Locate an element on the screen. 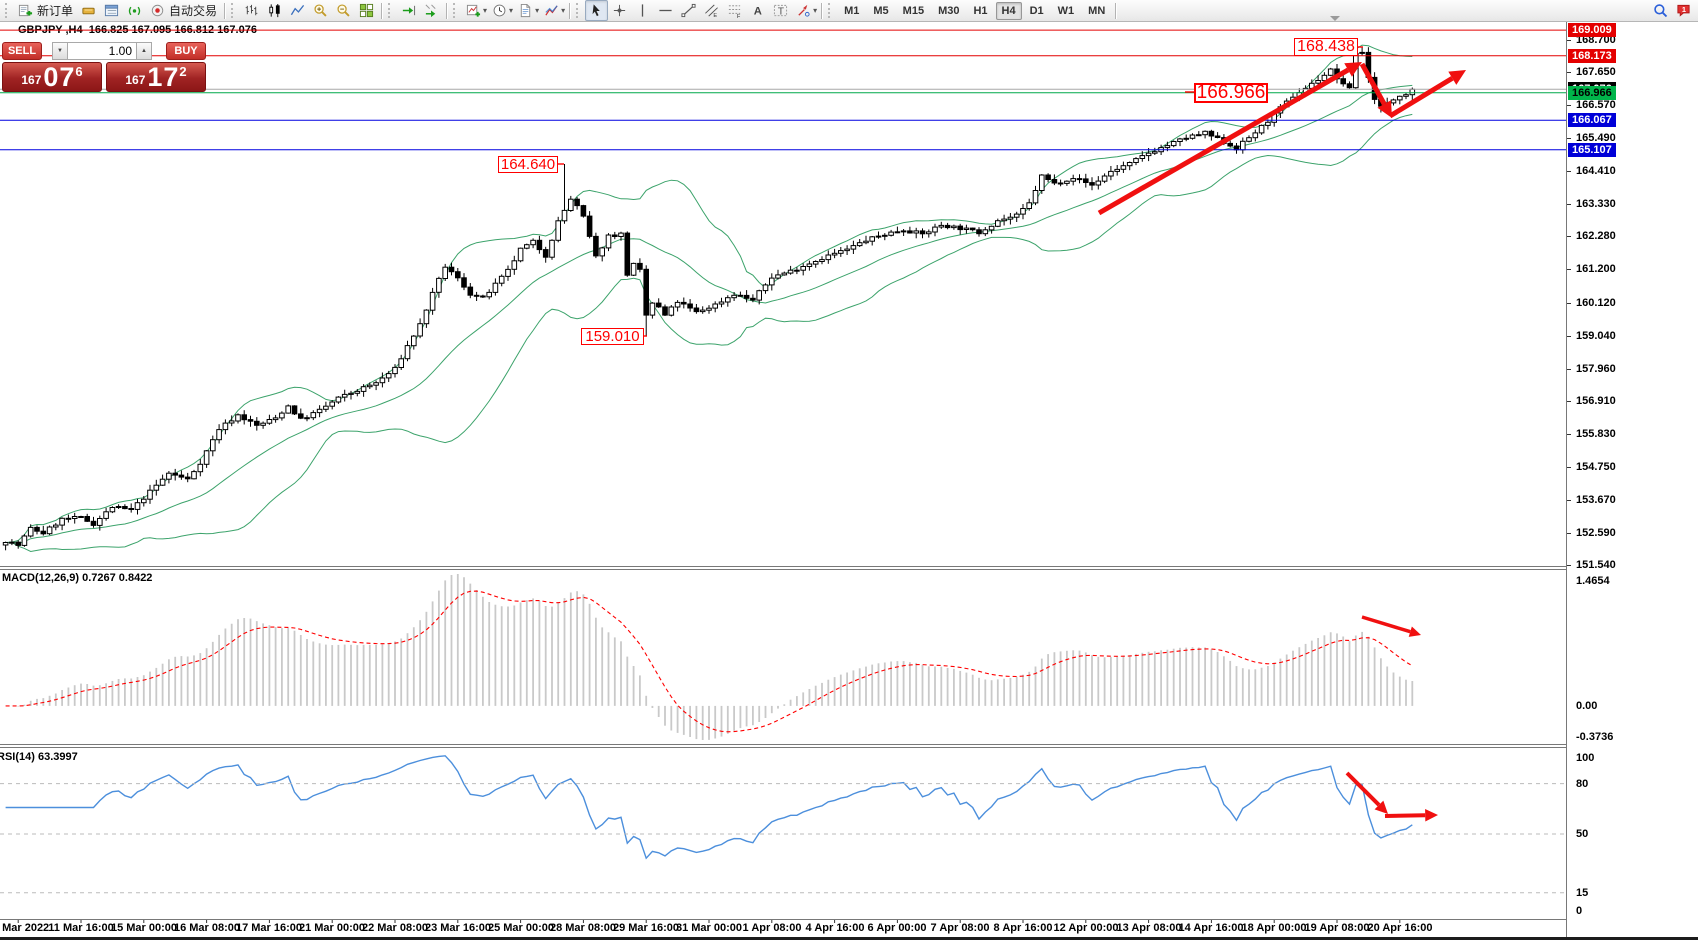 The image size is (1698, 945). zoom-out-icon is located at coordinates (343, 10).